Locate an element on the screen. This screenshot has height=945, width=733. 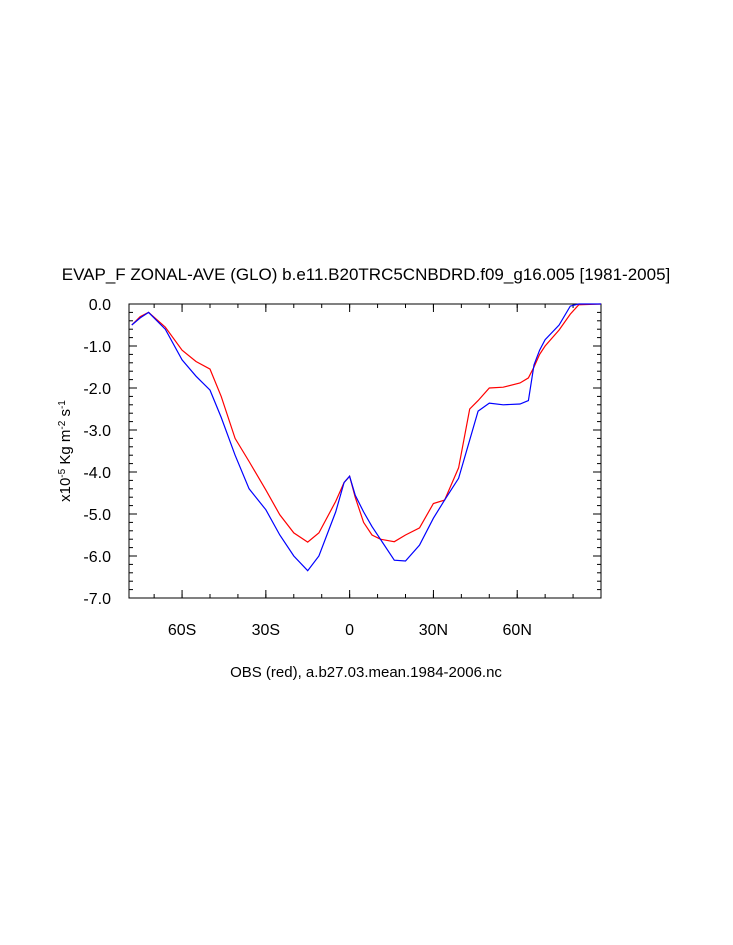
y-tick-label: -4.0 is located at coordinates (97, 473).